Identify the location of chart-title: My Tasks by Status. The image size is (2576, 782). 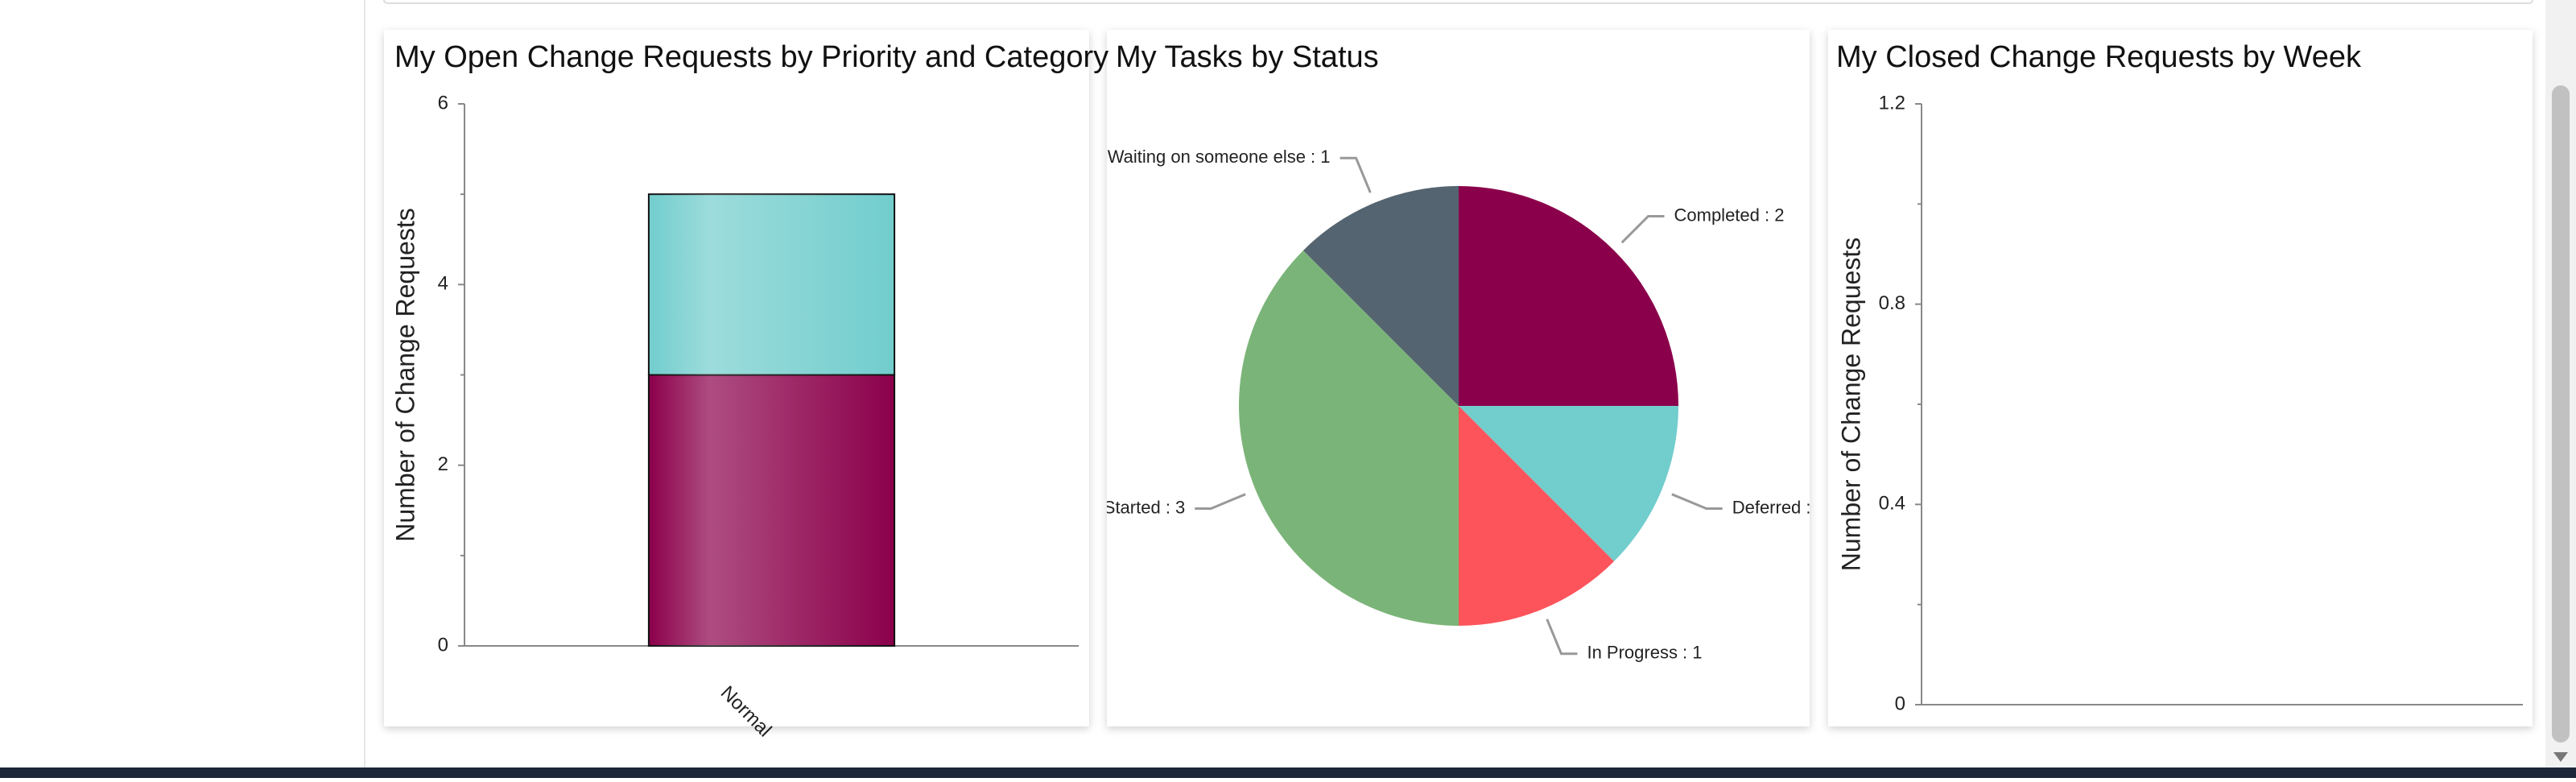
(1247, 57).